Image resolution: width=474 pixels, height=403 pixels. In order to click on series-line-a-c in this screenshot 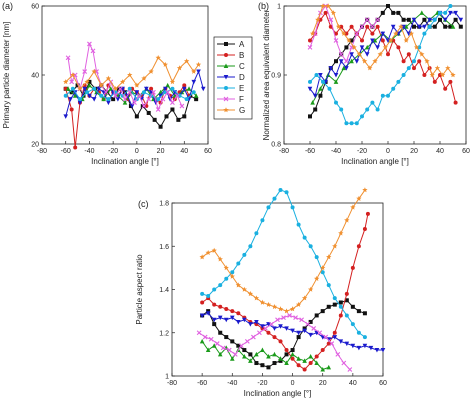, I will do `click(283, 333)`.